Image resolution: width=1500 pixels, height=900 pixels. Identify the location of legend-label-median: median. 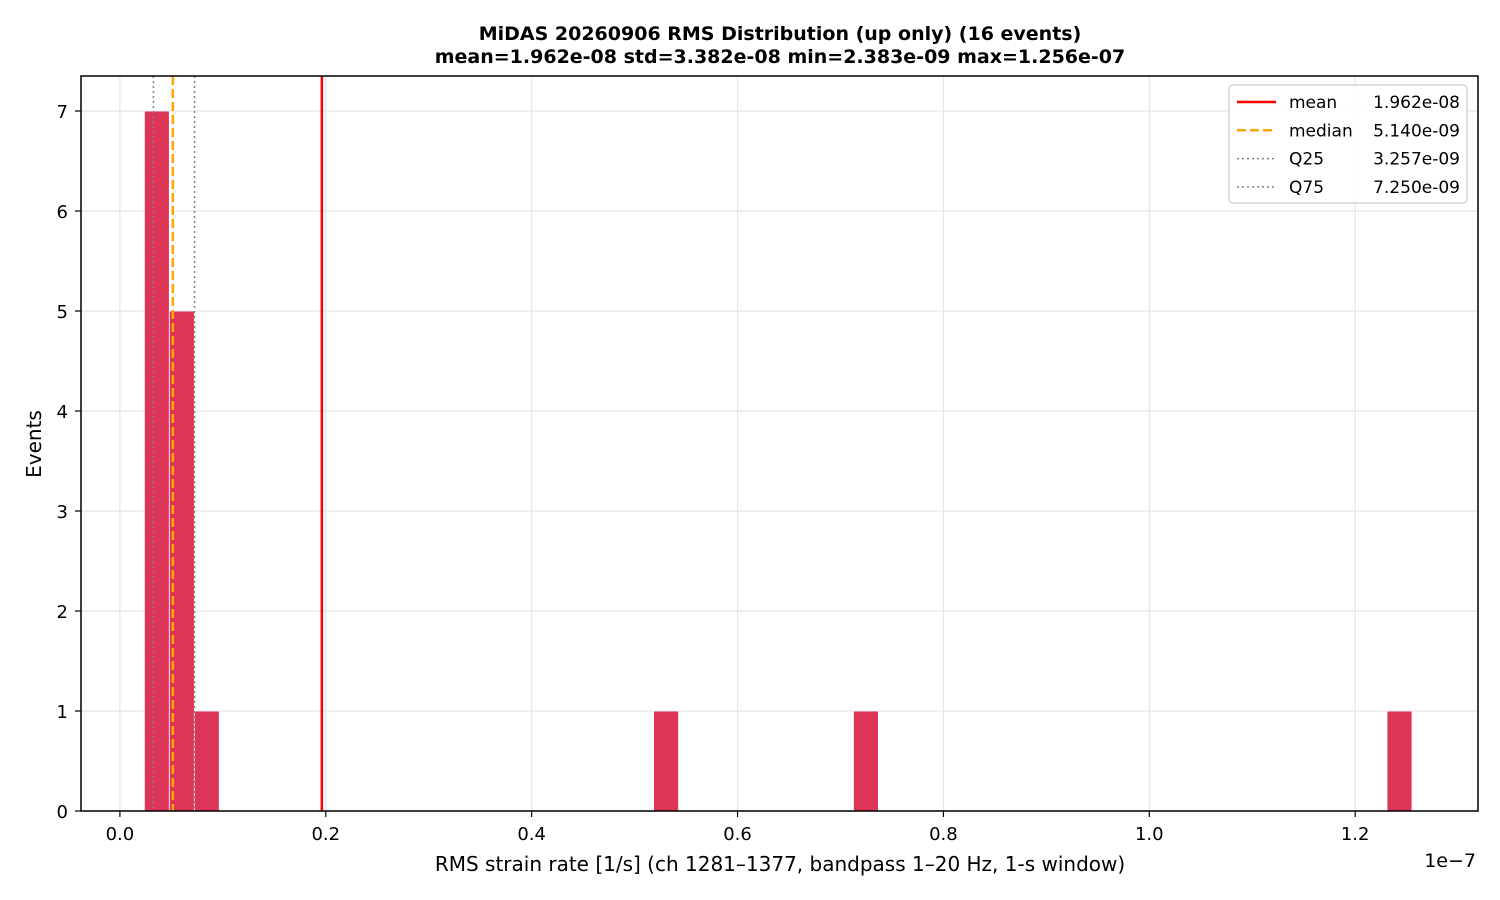
(1321, 131).